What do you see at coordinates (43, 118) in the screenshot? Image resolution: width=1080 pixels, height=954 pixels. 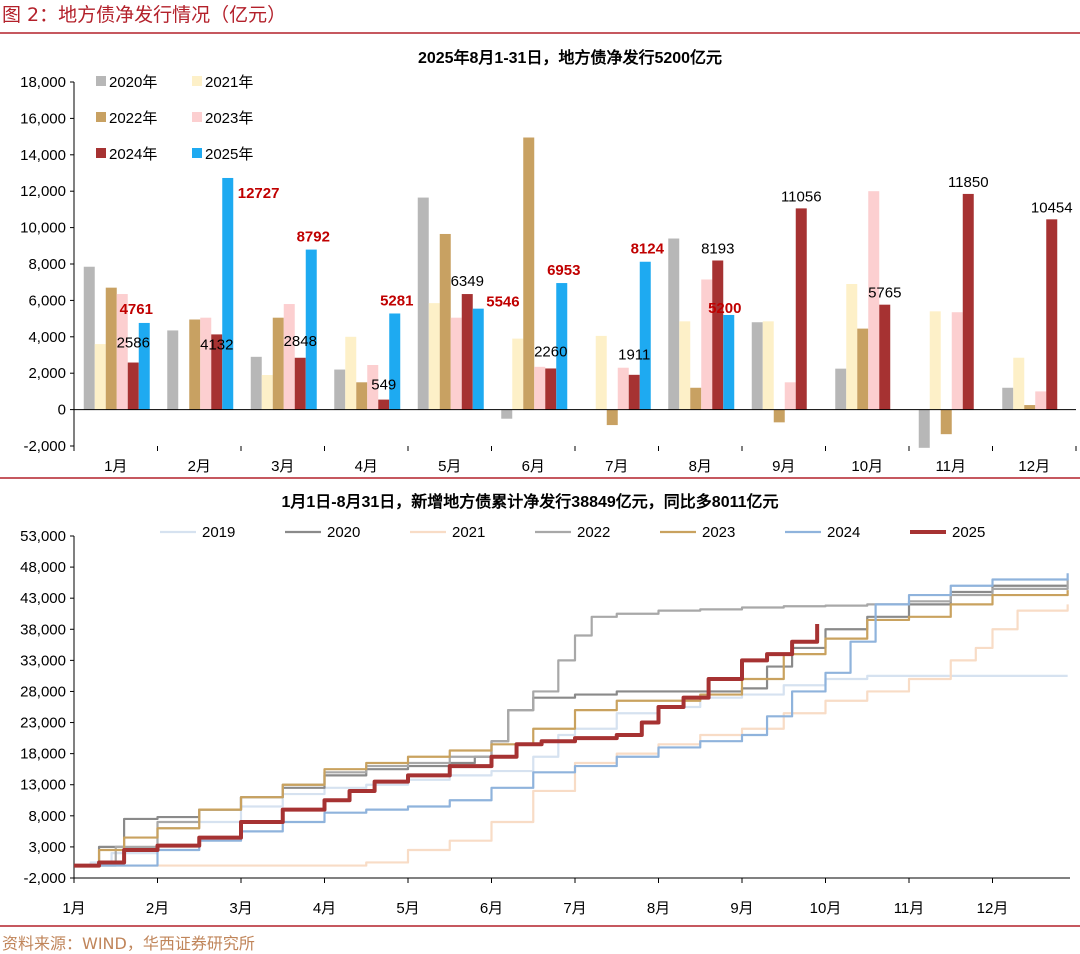 I see `bar-y-tick-label: 16,000` at bounding box center [43, 118].